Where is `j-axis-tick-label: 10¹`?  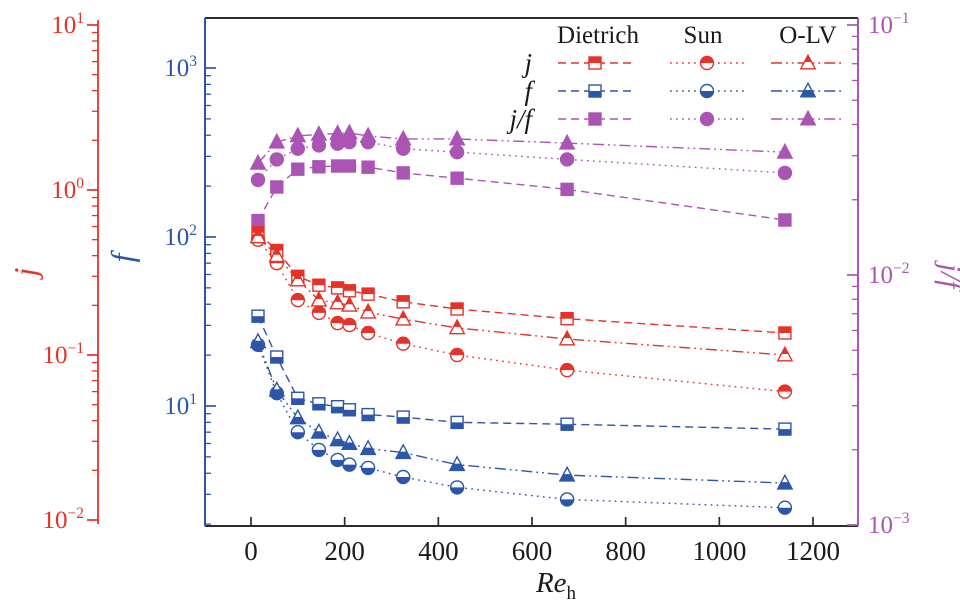
j-axis-tick-label: 10¹ is located at coordinates (67, 24).